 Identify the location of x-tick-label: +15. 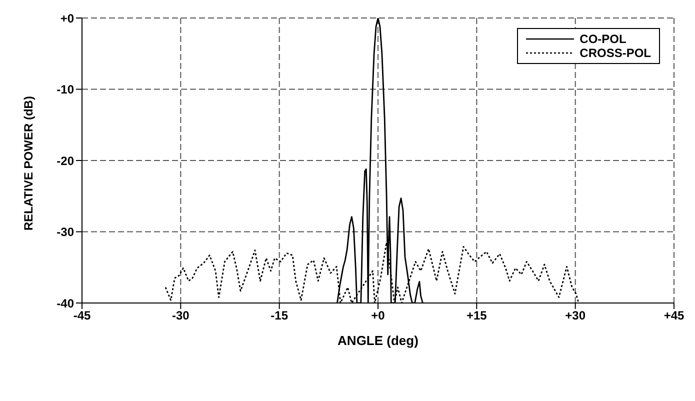
(477, 315).